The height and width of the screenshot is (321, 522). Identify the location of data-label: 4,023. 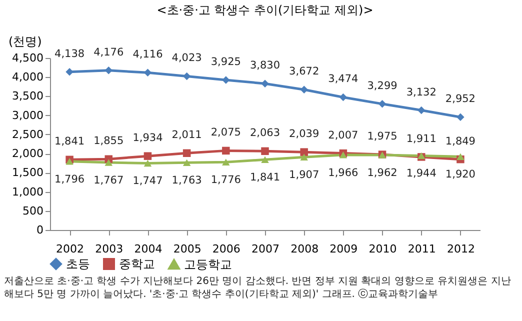
(187, 58).